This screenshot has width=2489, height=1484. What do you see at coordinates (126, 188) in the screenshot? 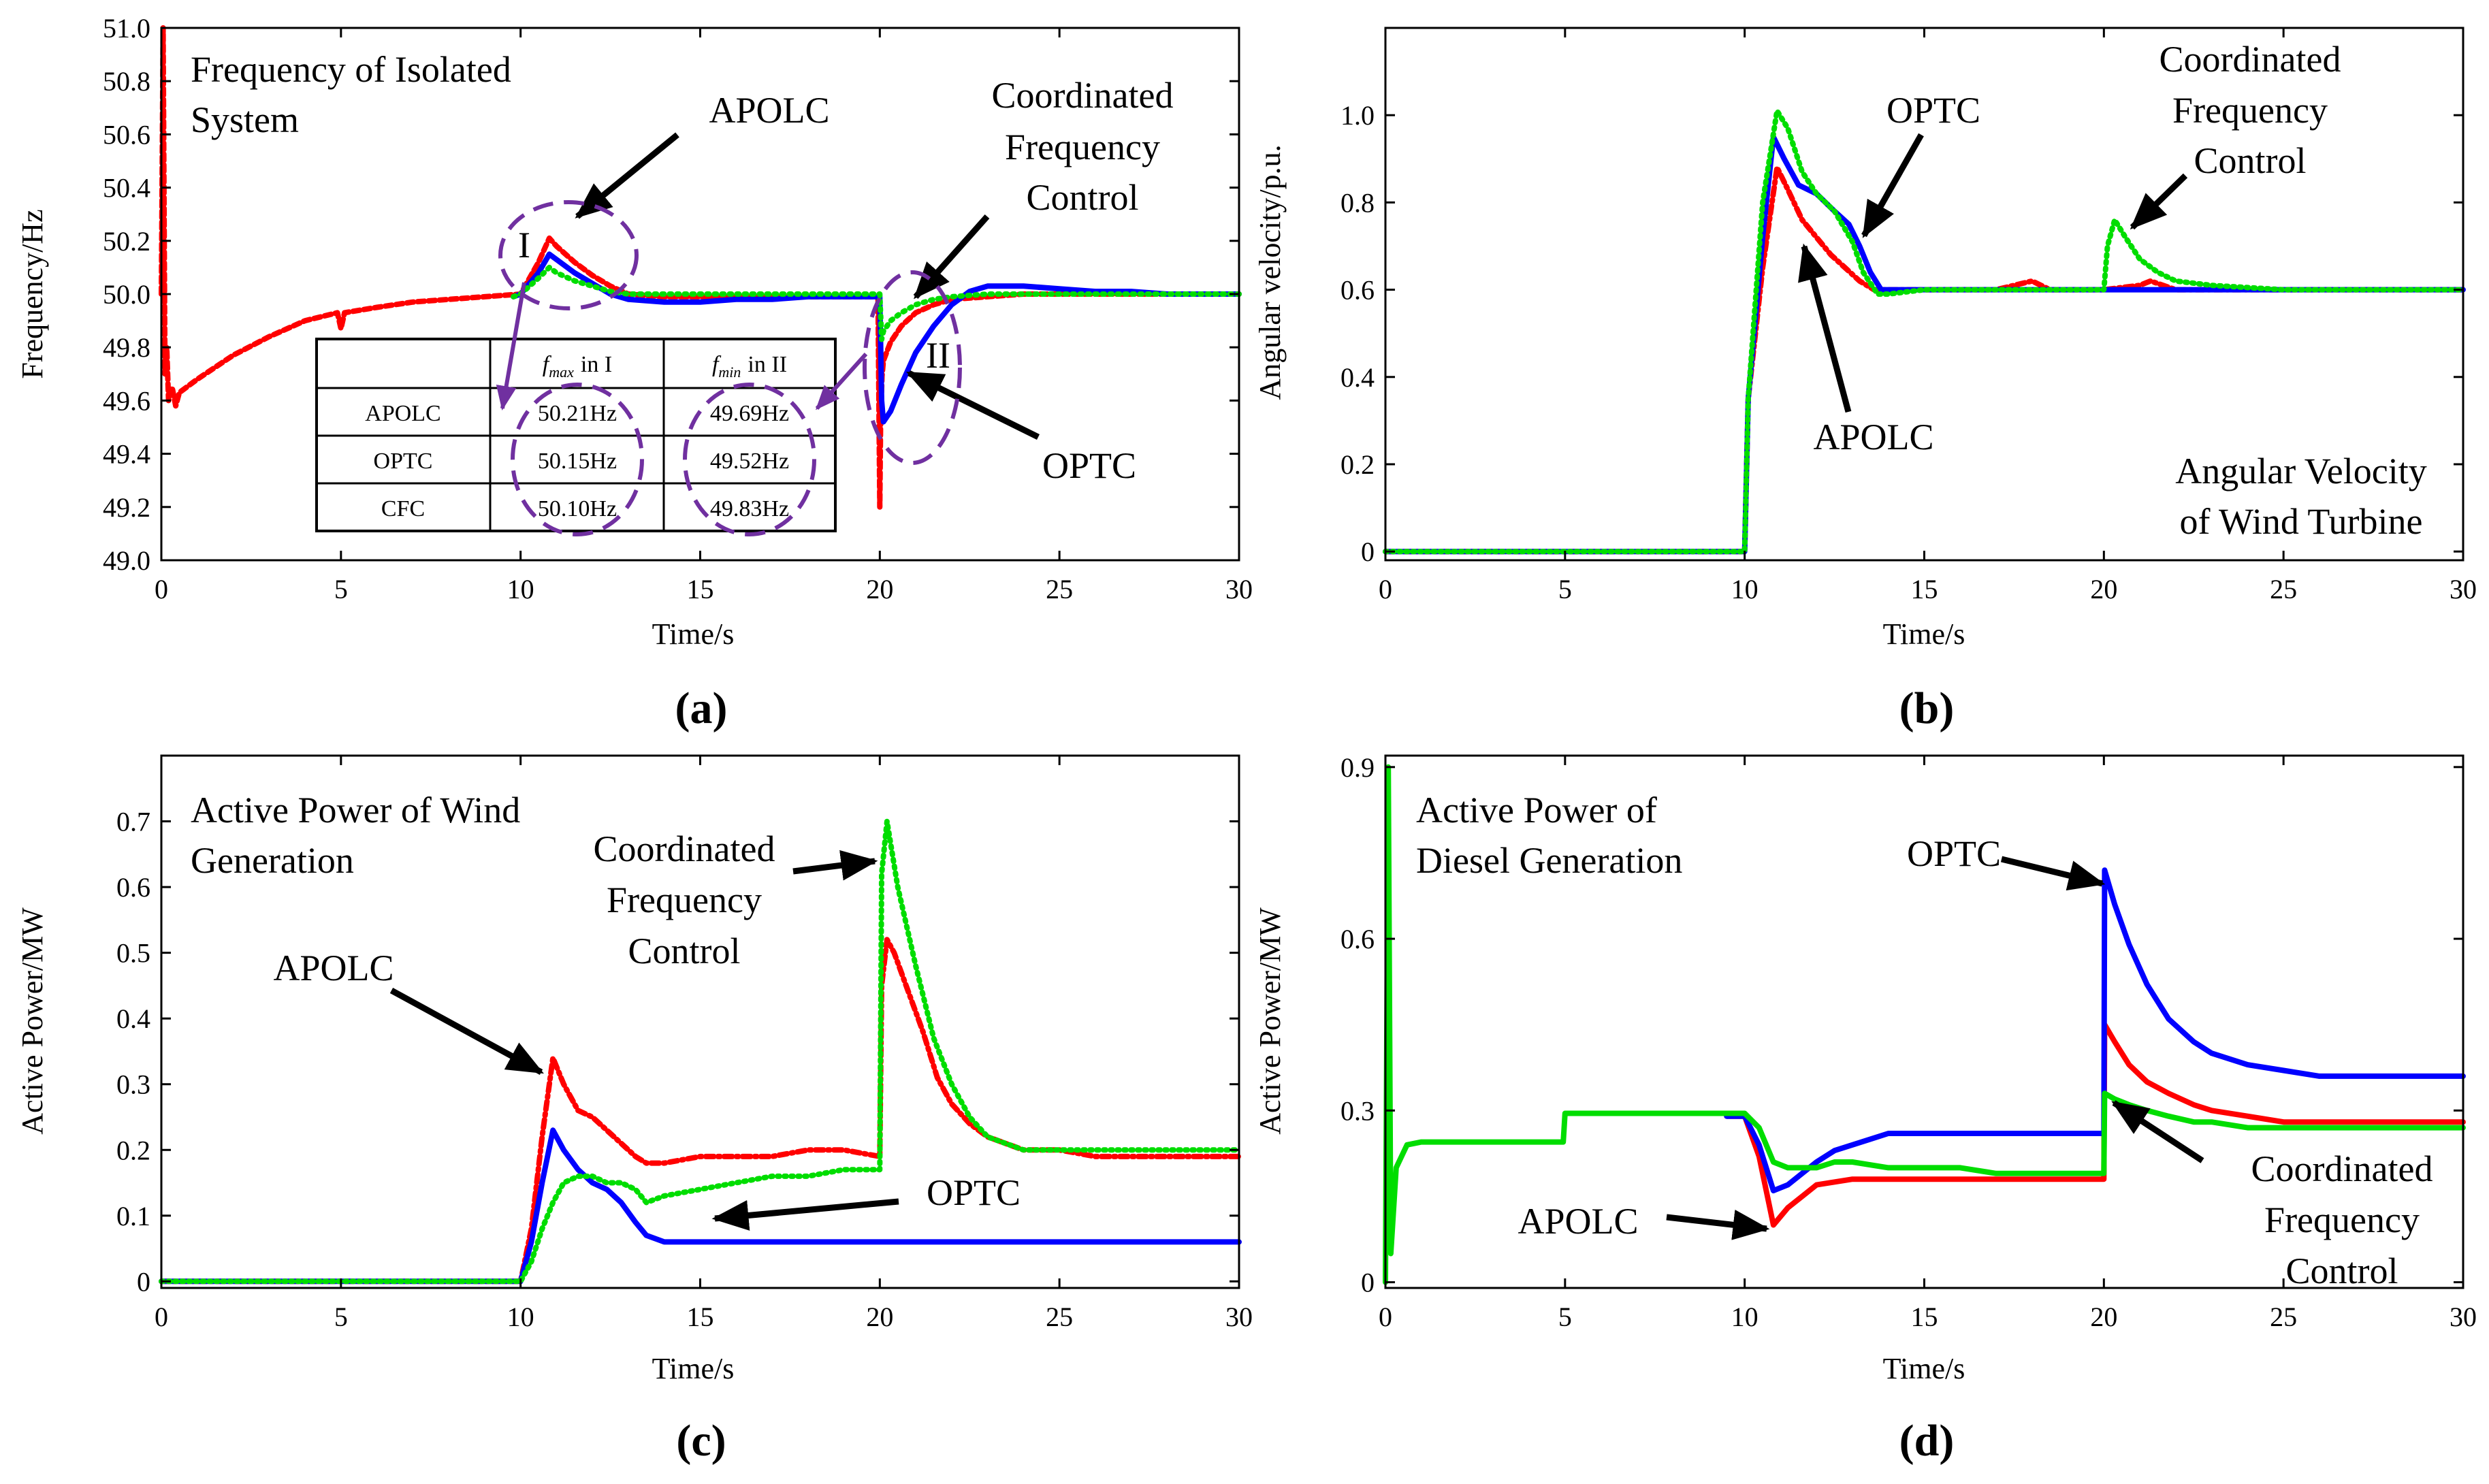
I see `y-tick-label: 50.4` at bounding box center [126, 188].